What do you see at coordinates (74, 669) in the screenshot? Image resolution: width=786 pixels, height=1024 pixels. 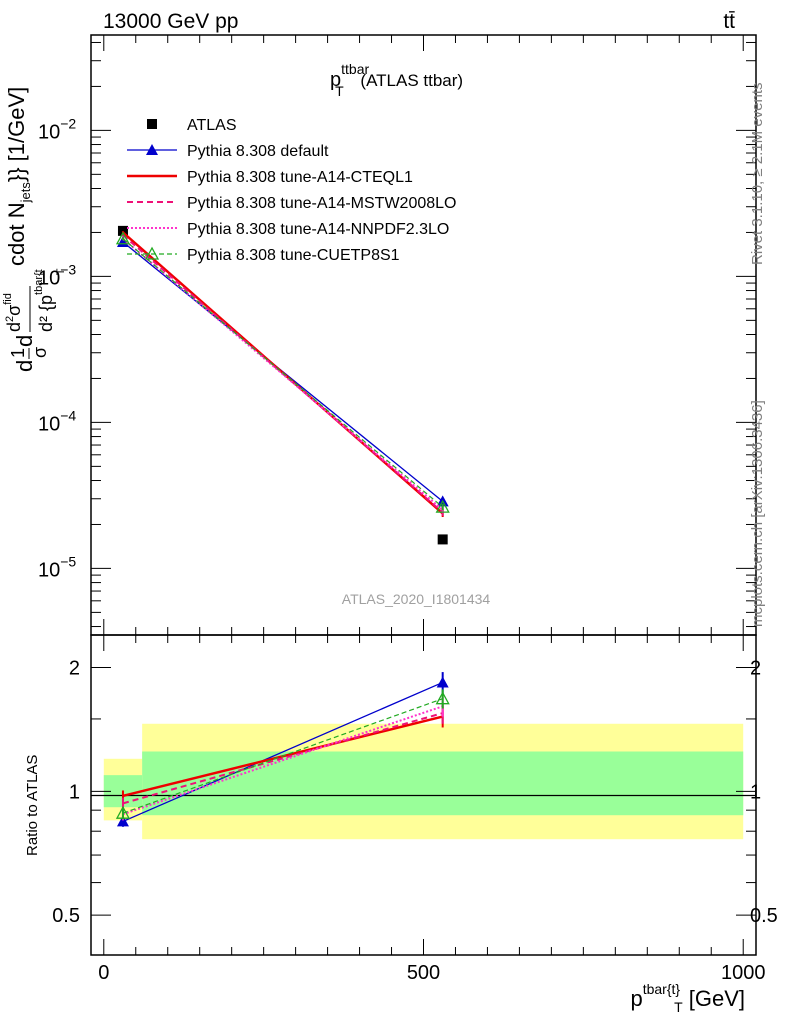 I see `ratio-ytick-label: 2` at bounding box center [74, 669].